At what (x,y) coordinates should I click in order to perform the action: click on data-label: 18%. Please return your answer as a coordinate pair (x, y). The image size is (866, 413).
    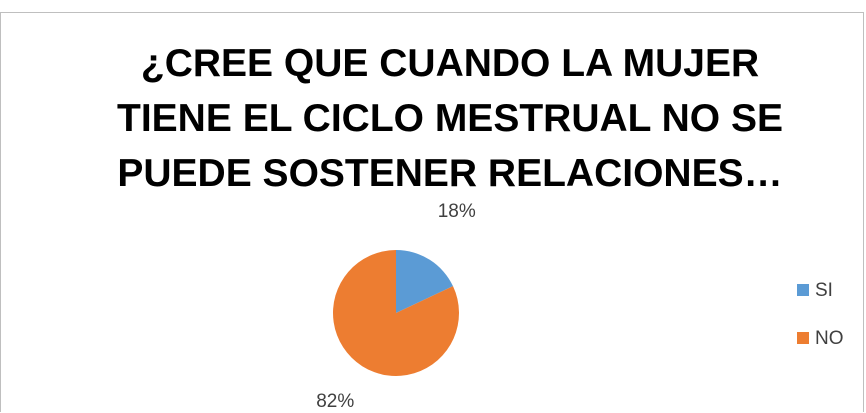
    Looking at the image, I should click on (457, 211).